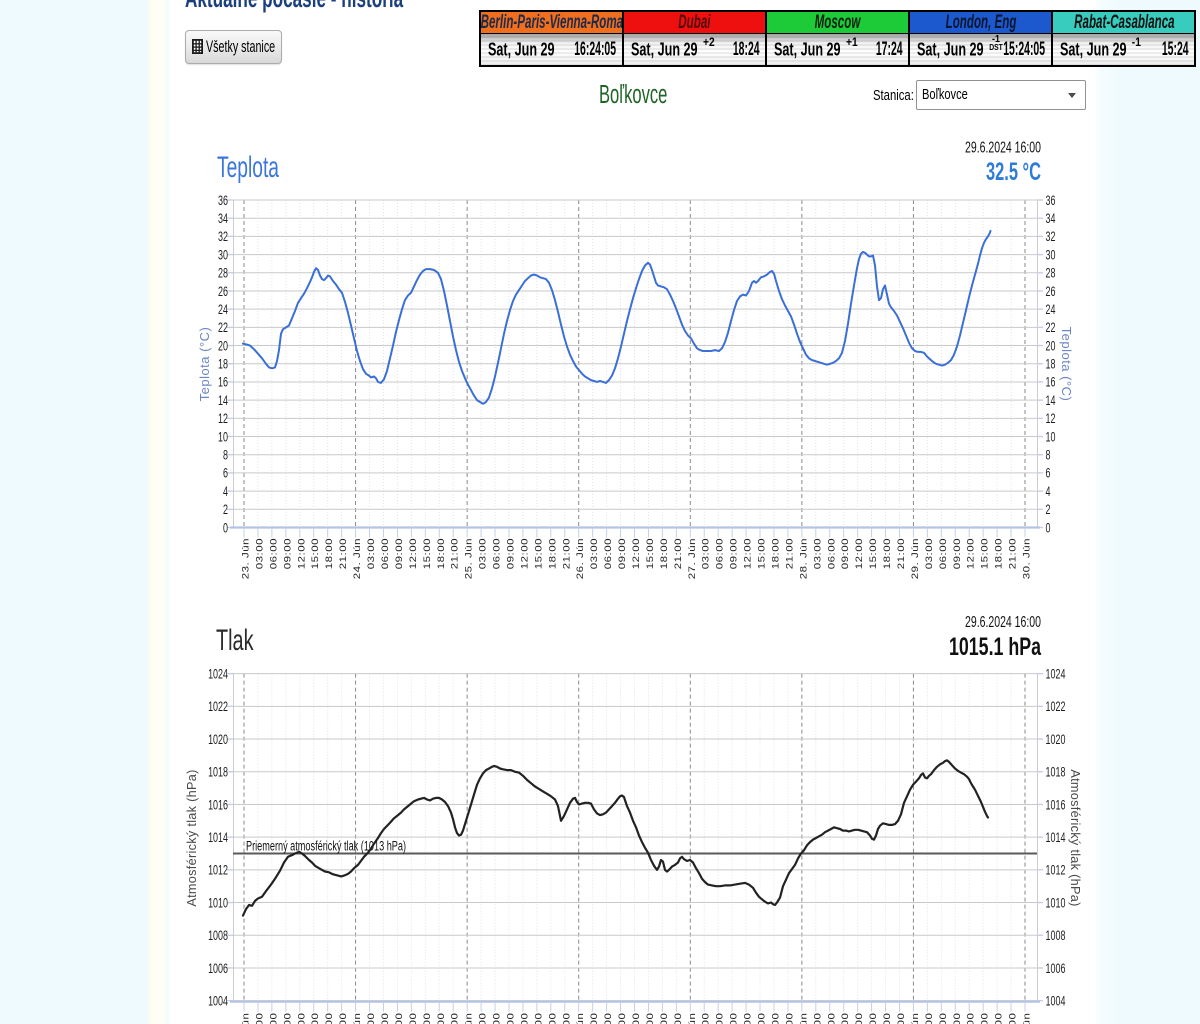  Describe the element at coordinates (1048, 491) in the screenshot. I see `svg-text: 4` at that location.